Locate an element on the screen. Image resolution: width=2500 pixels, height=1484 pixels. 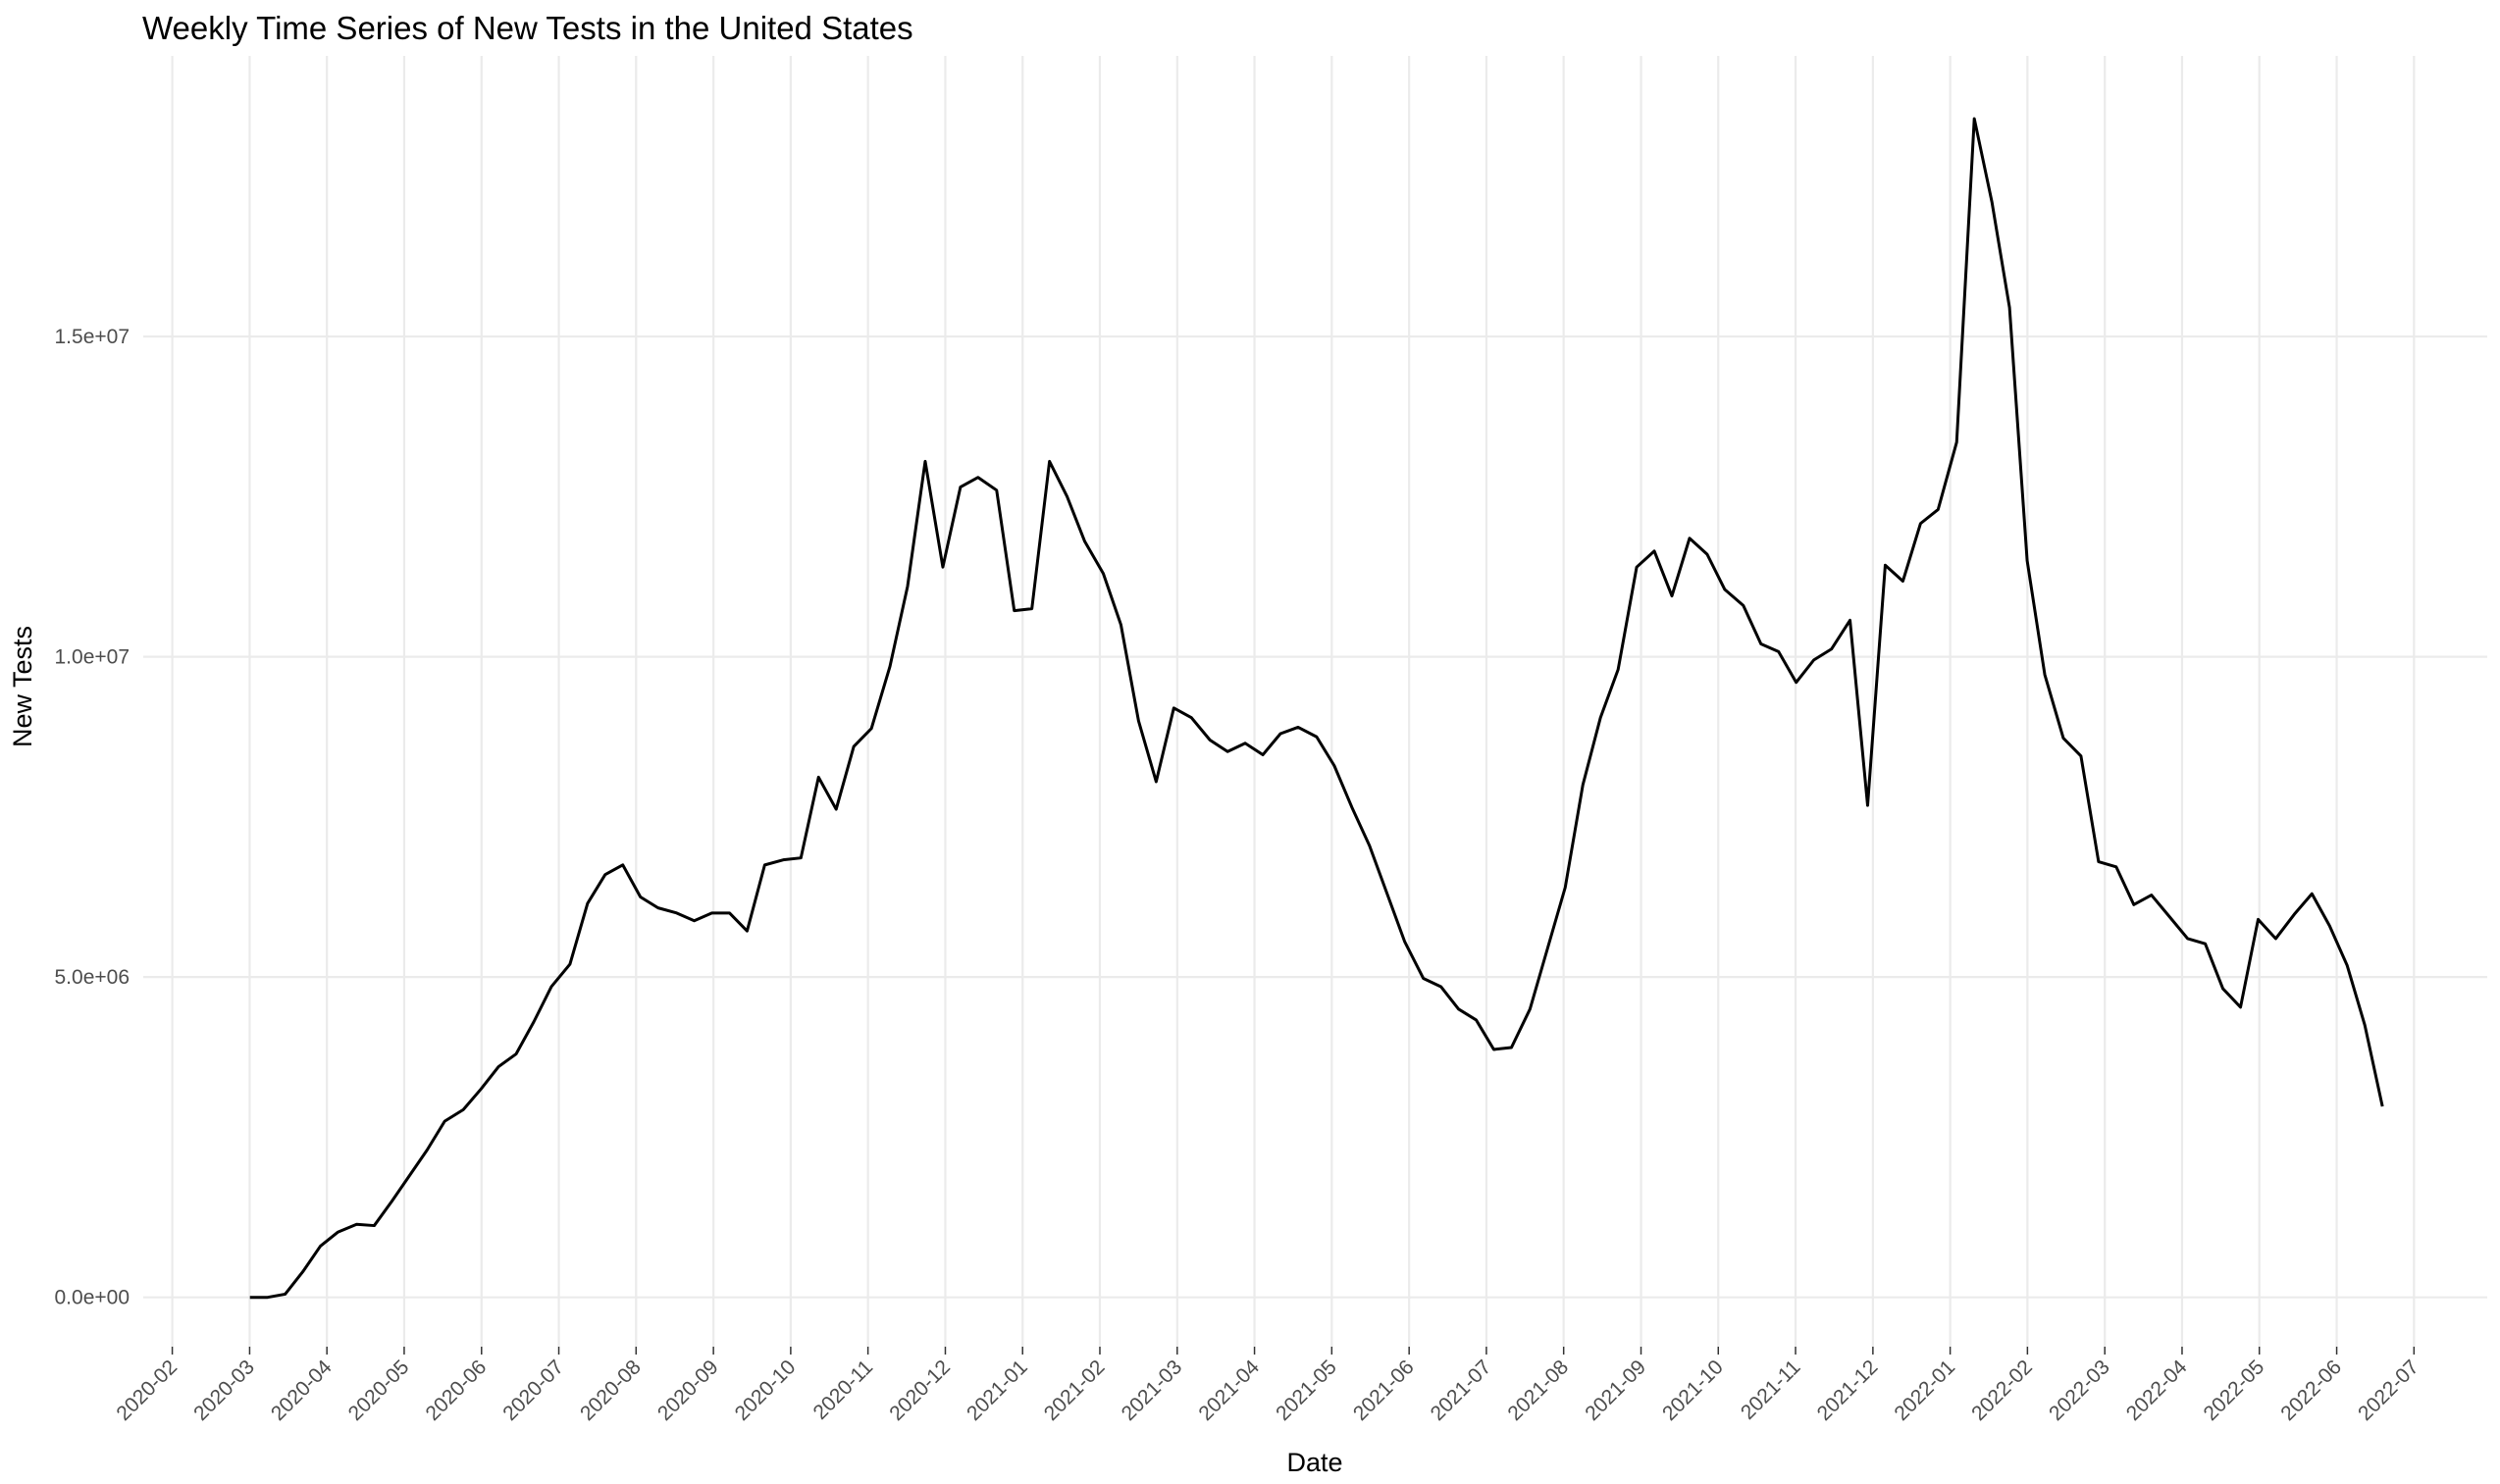
x-tick-label: 2021-12 is located at coordinates (1848, 1390).